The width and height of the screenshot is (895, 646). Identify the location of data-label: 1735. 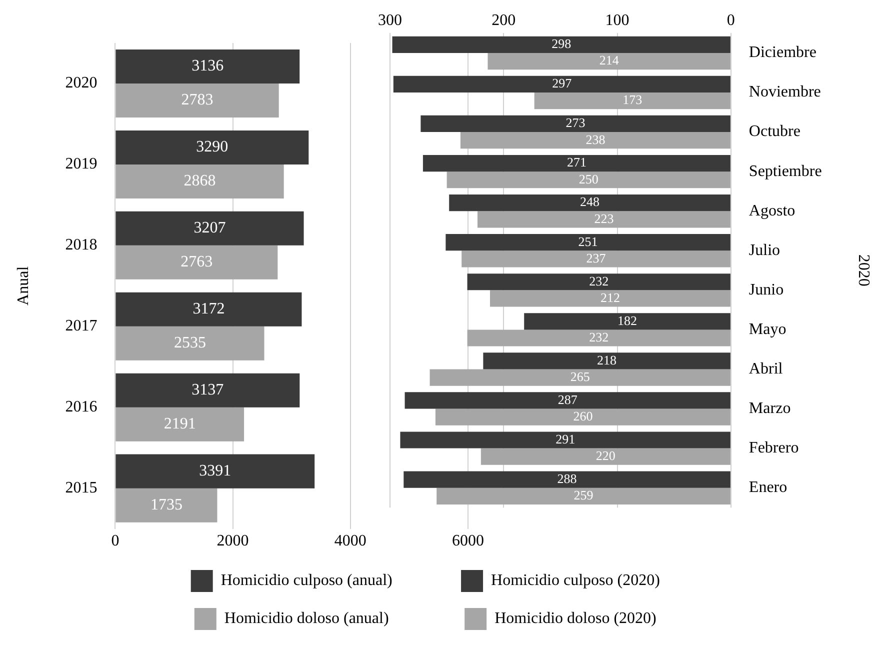
(166, 505).